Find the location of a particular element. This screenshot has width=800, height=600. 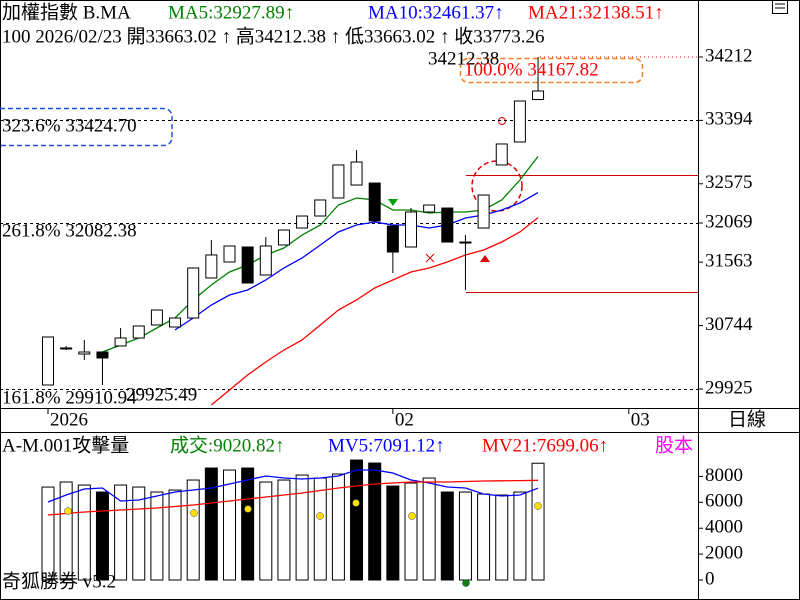

x-tick-label: 03 is located at coordinates (640, 419).